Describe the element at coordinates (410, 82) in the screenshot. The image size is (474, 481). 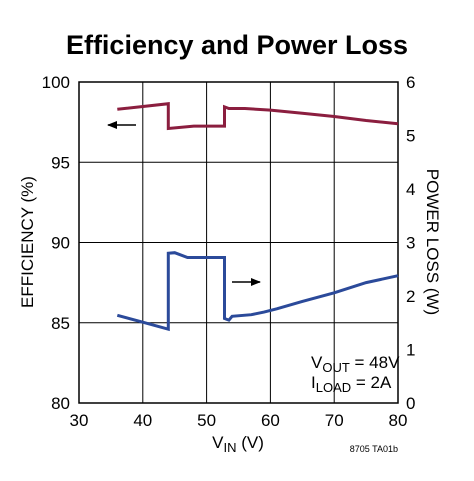
I see `y2-tick-label: 6` at that location.